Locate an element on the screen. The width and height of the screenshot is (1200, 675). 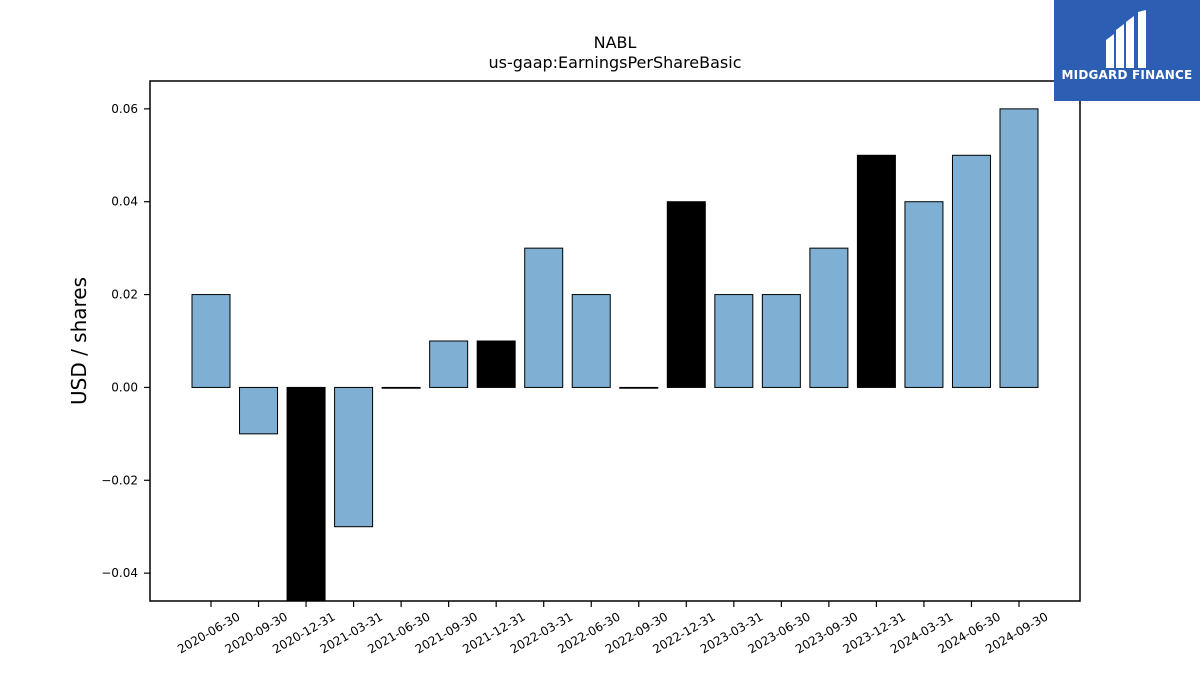
y-tick-label: 0.06 is located at coordinates (124, 109).